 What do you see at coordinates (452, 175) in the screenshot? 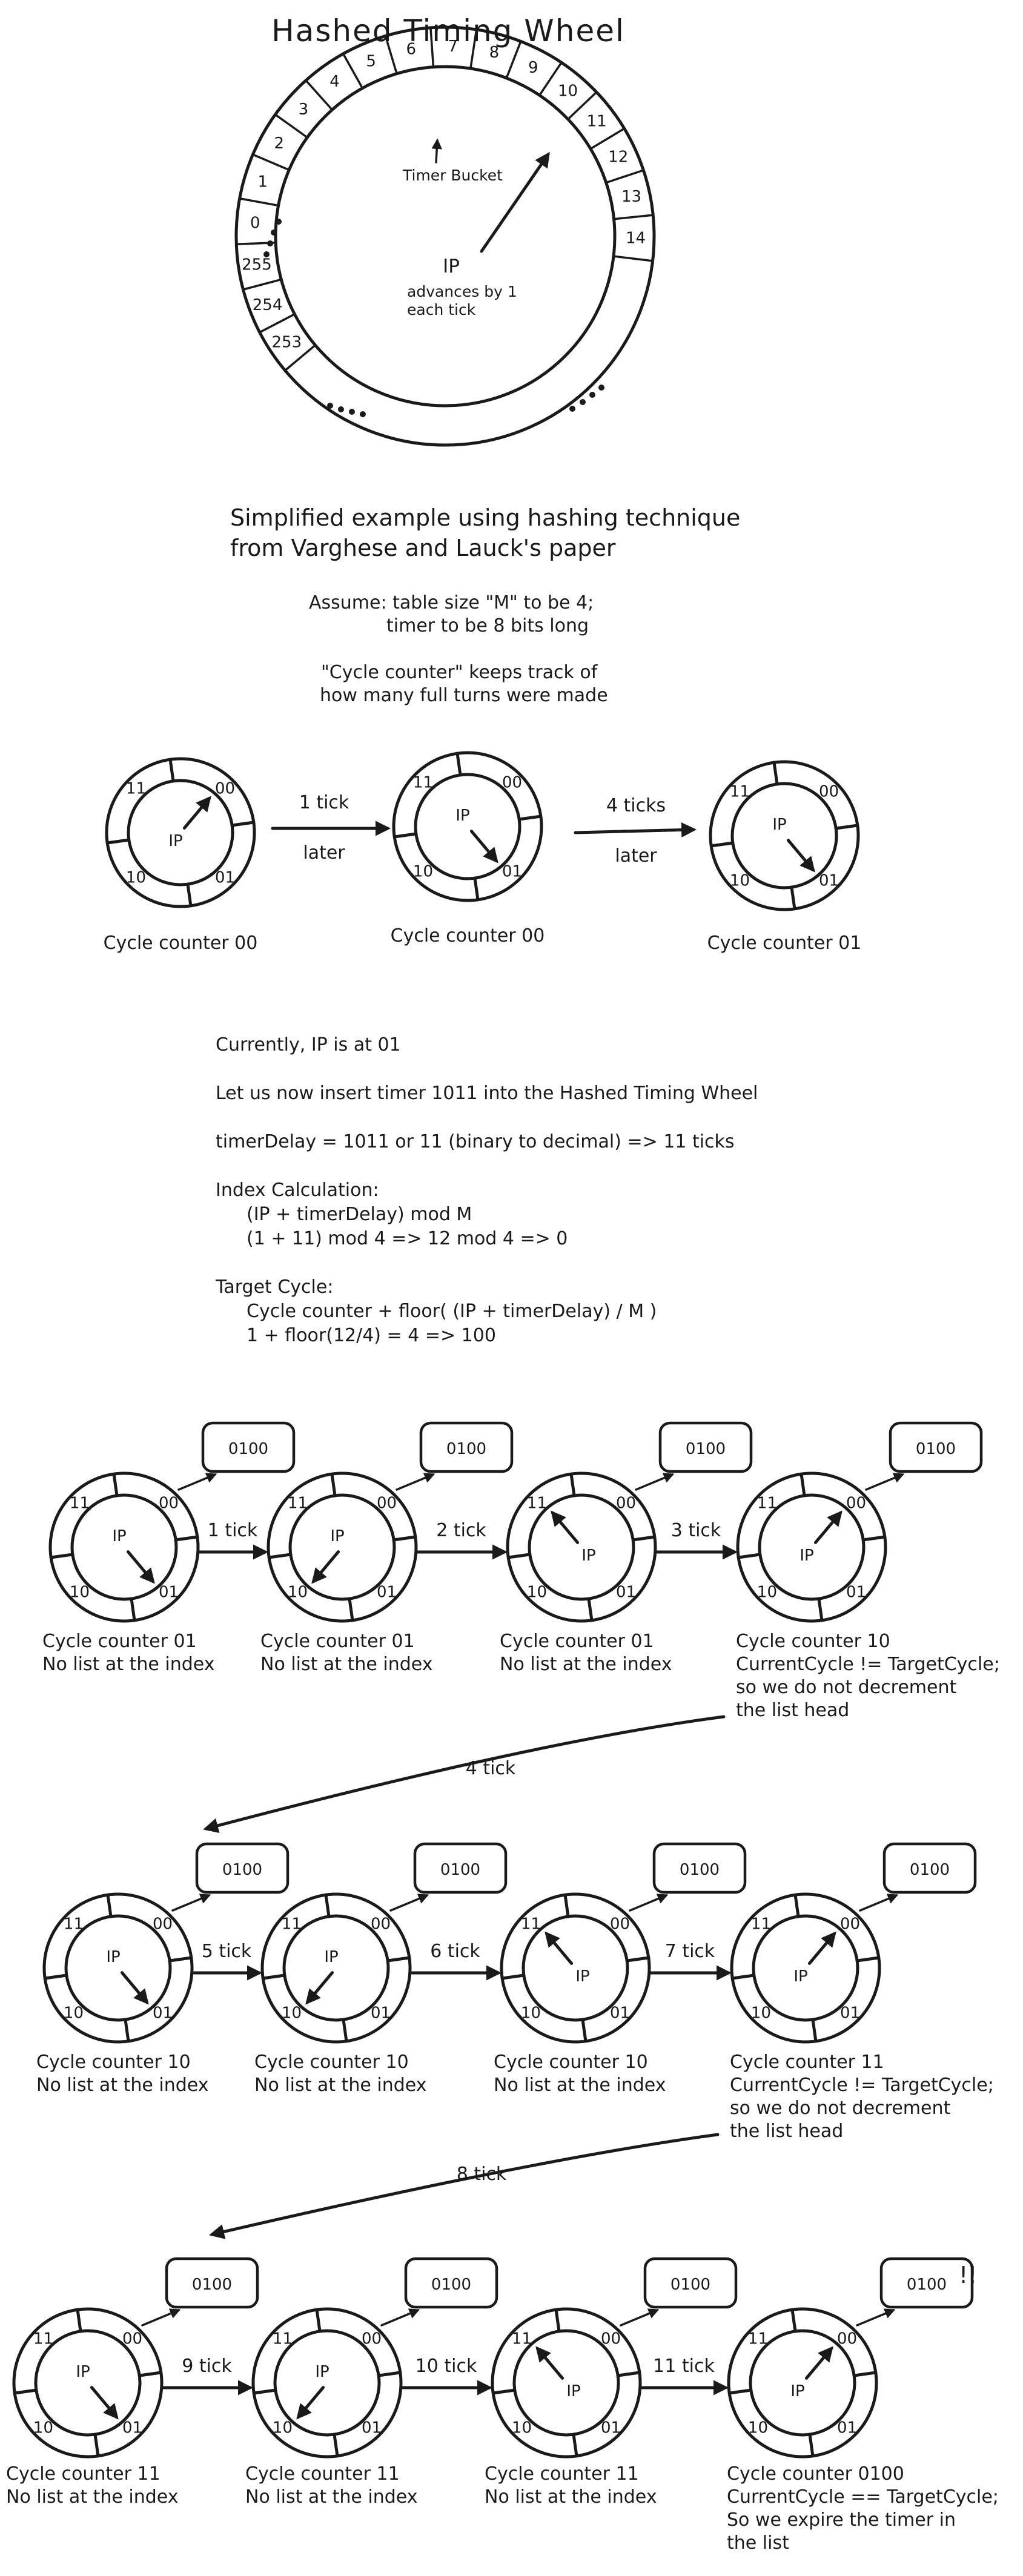
I see `timer-bucket-label: Timer Bucket` at bounding box center [452, 175].